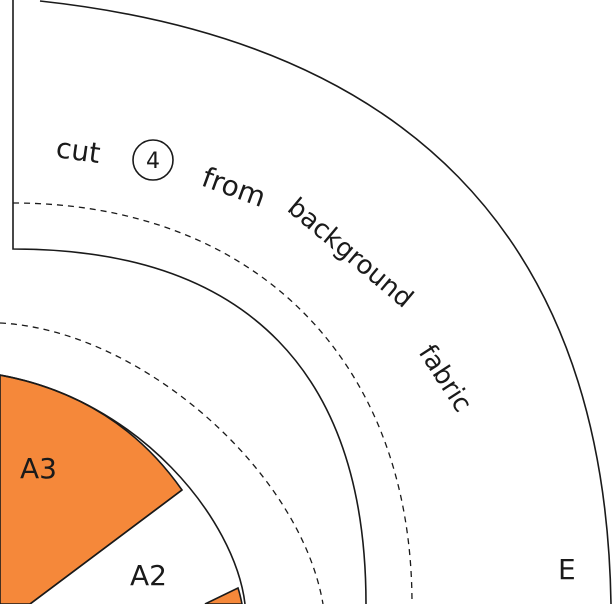 This screenshot has width=615, height=604. What do you see at coordinates (106, 546) in the screenshot?
I see `wedge-divider-a2-a3` at bounding box center [106, 546].